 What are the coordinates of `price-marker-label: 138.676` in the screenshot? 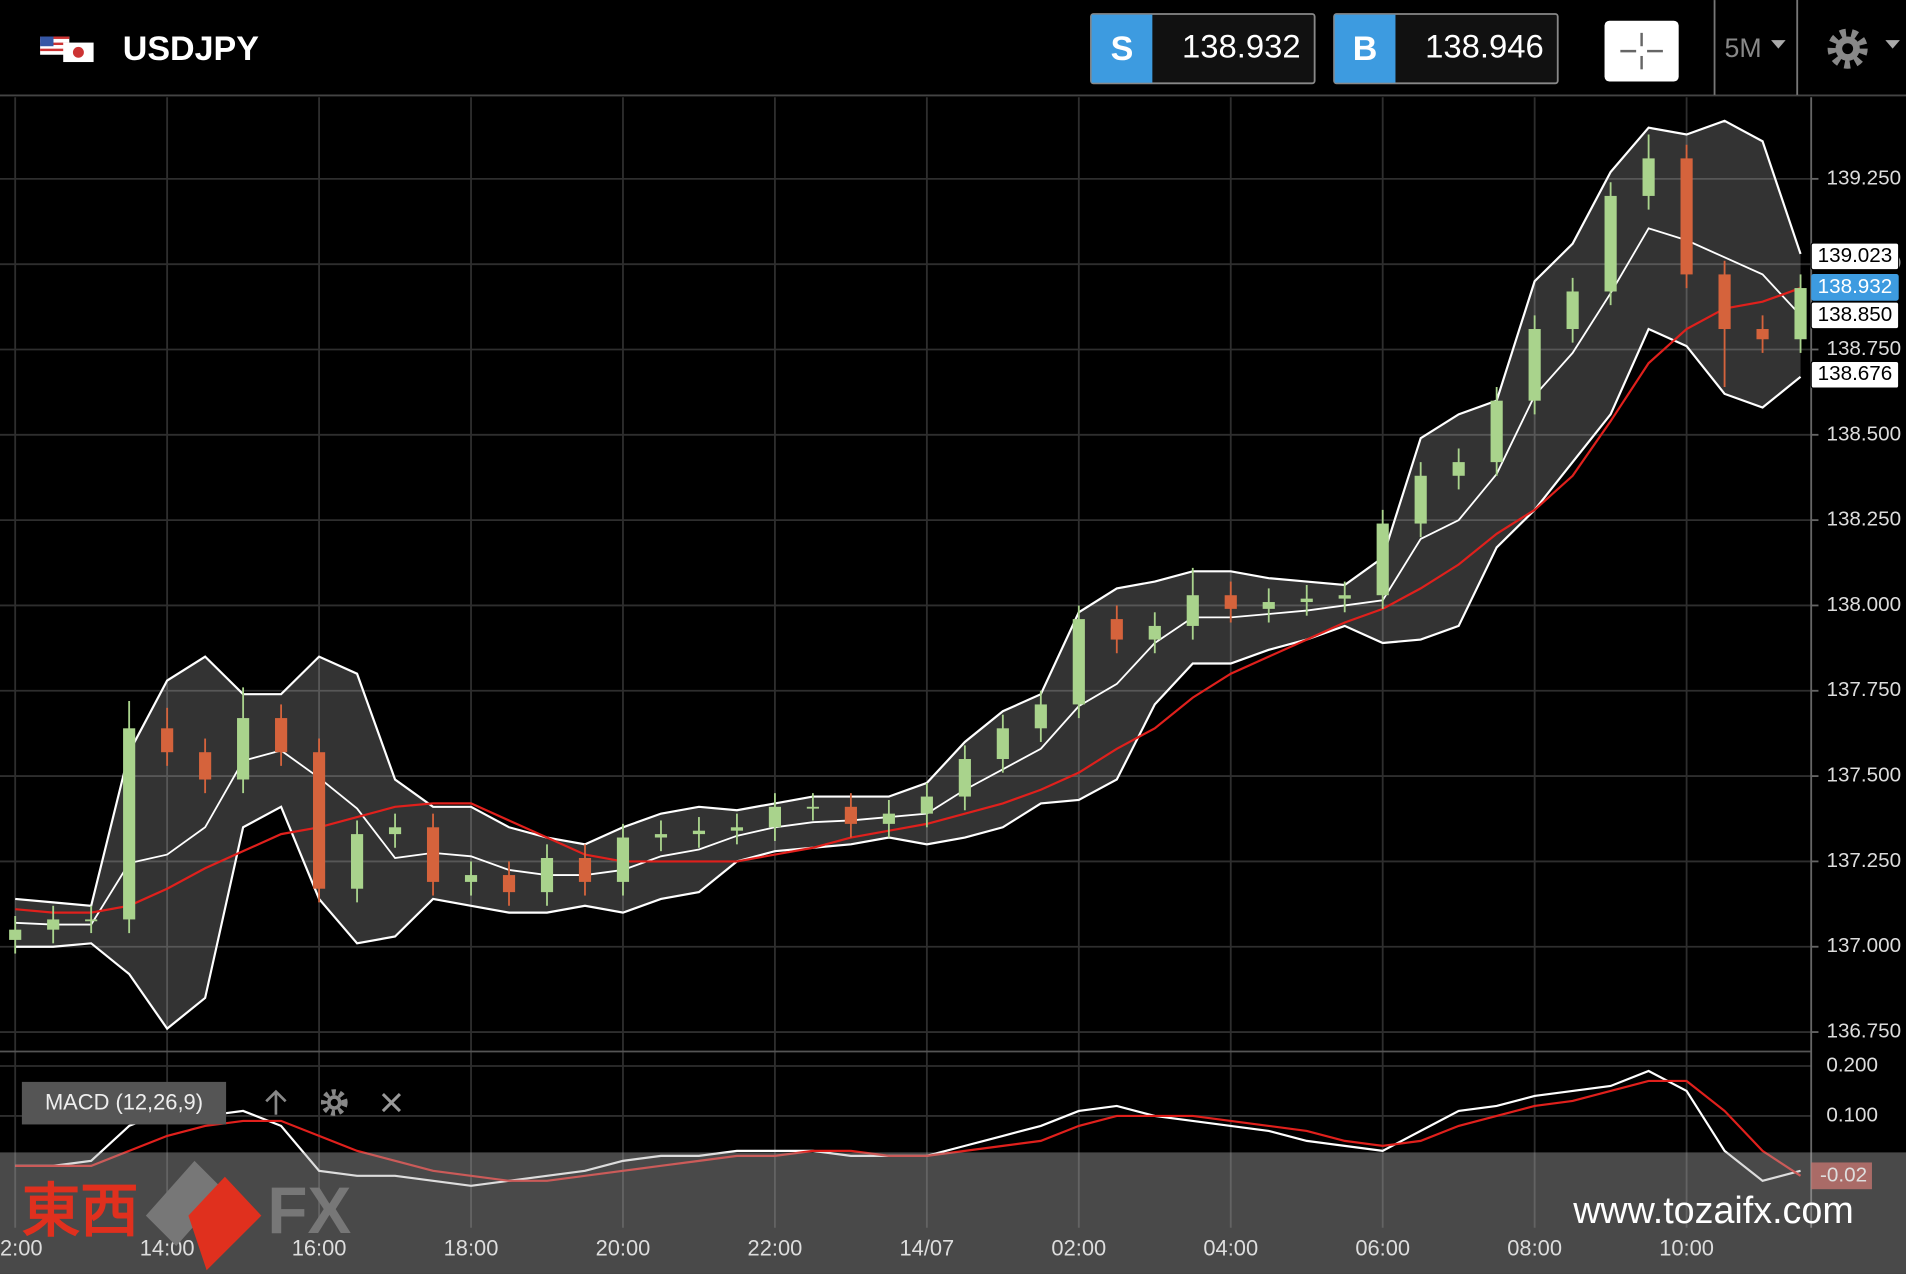 It's located at (1855, 373).